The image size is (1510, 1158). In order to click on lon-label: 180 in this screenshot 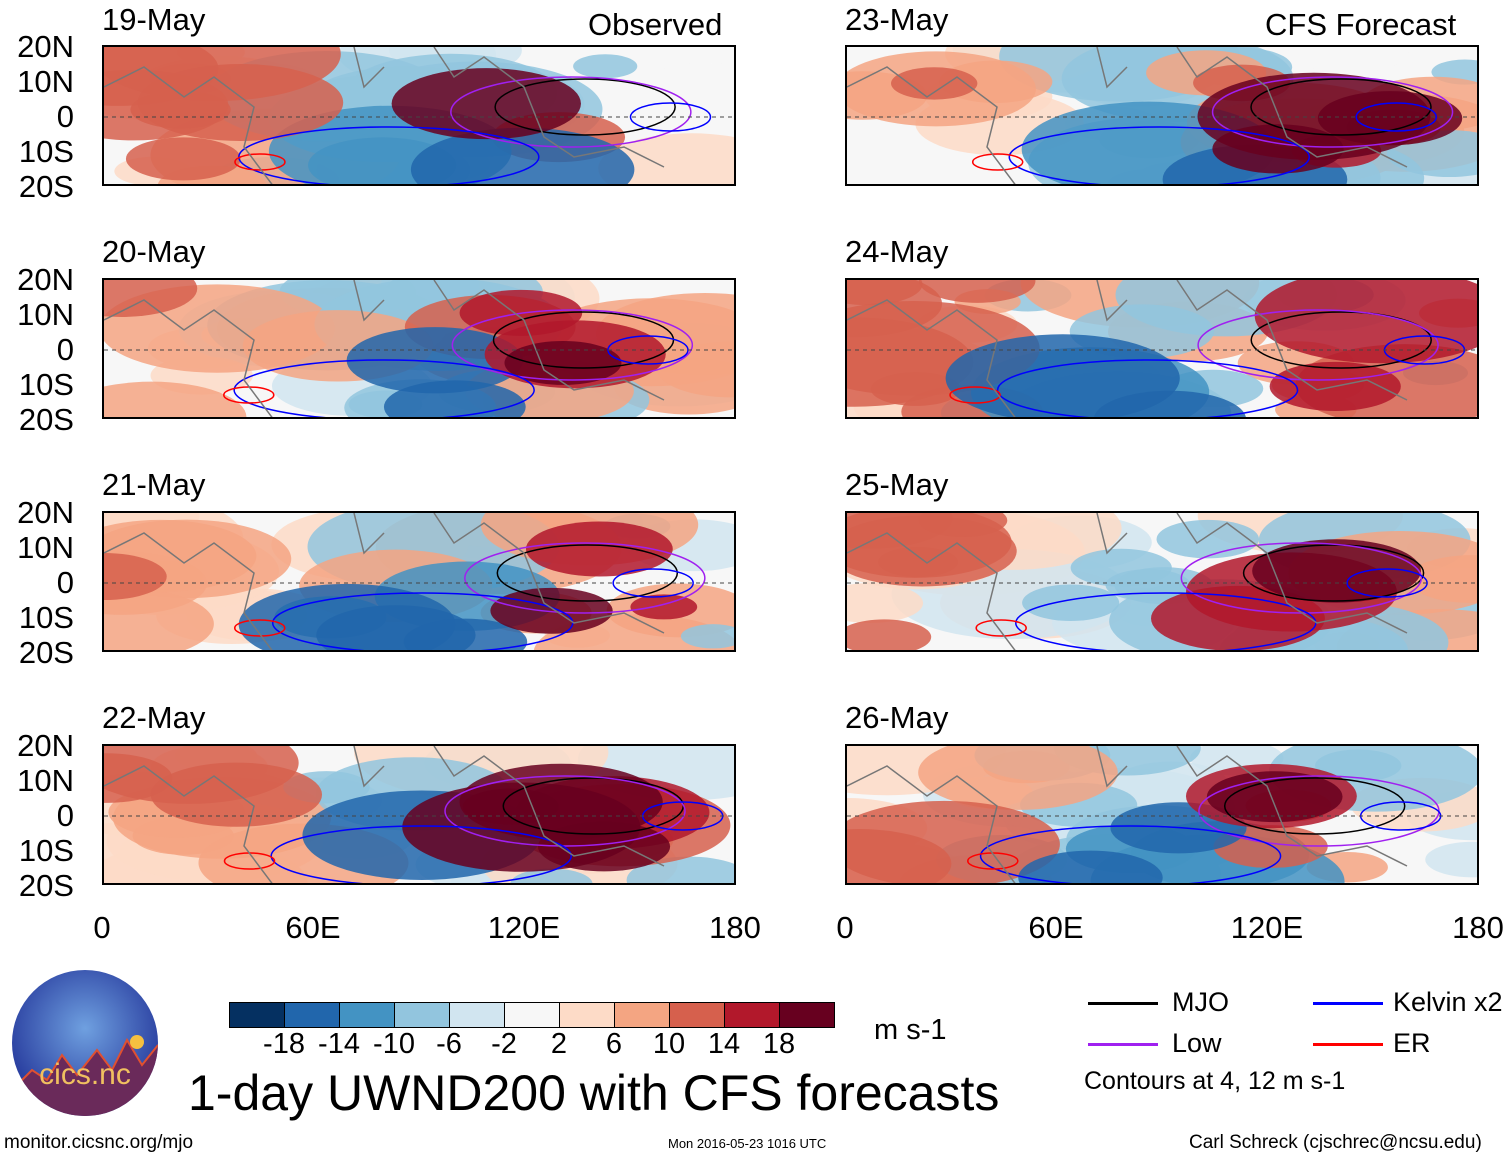, I will do `click(1478, 927)`.